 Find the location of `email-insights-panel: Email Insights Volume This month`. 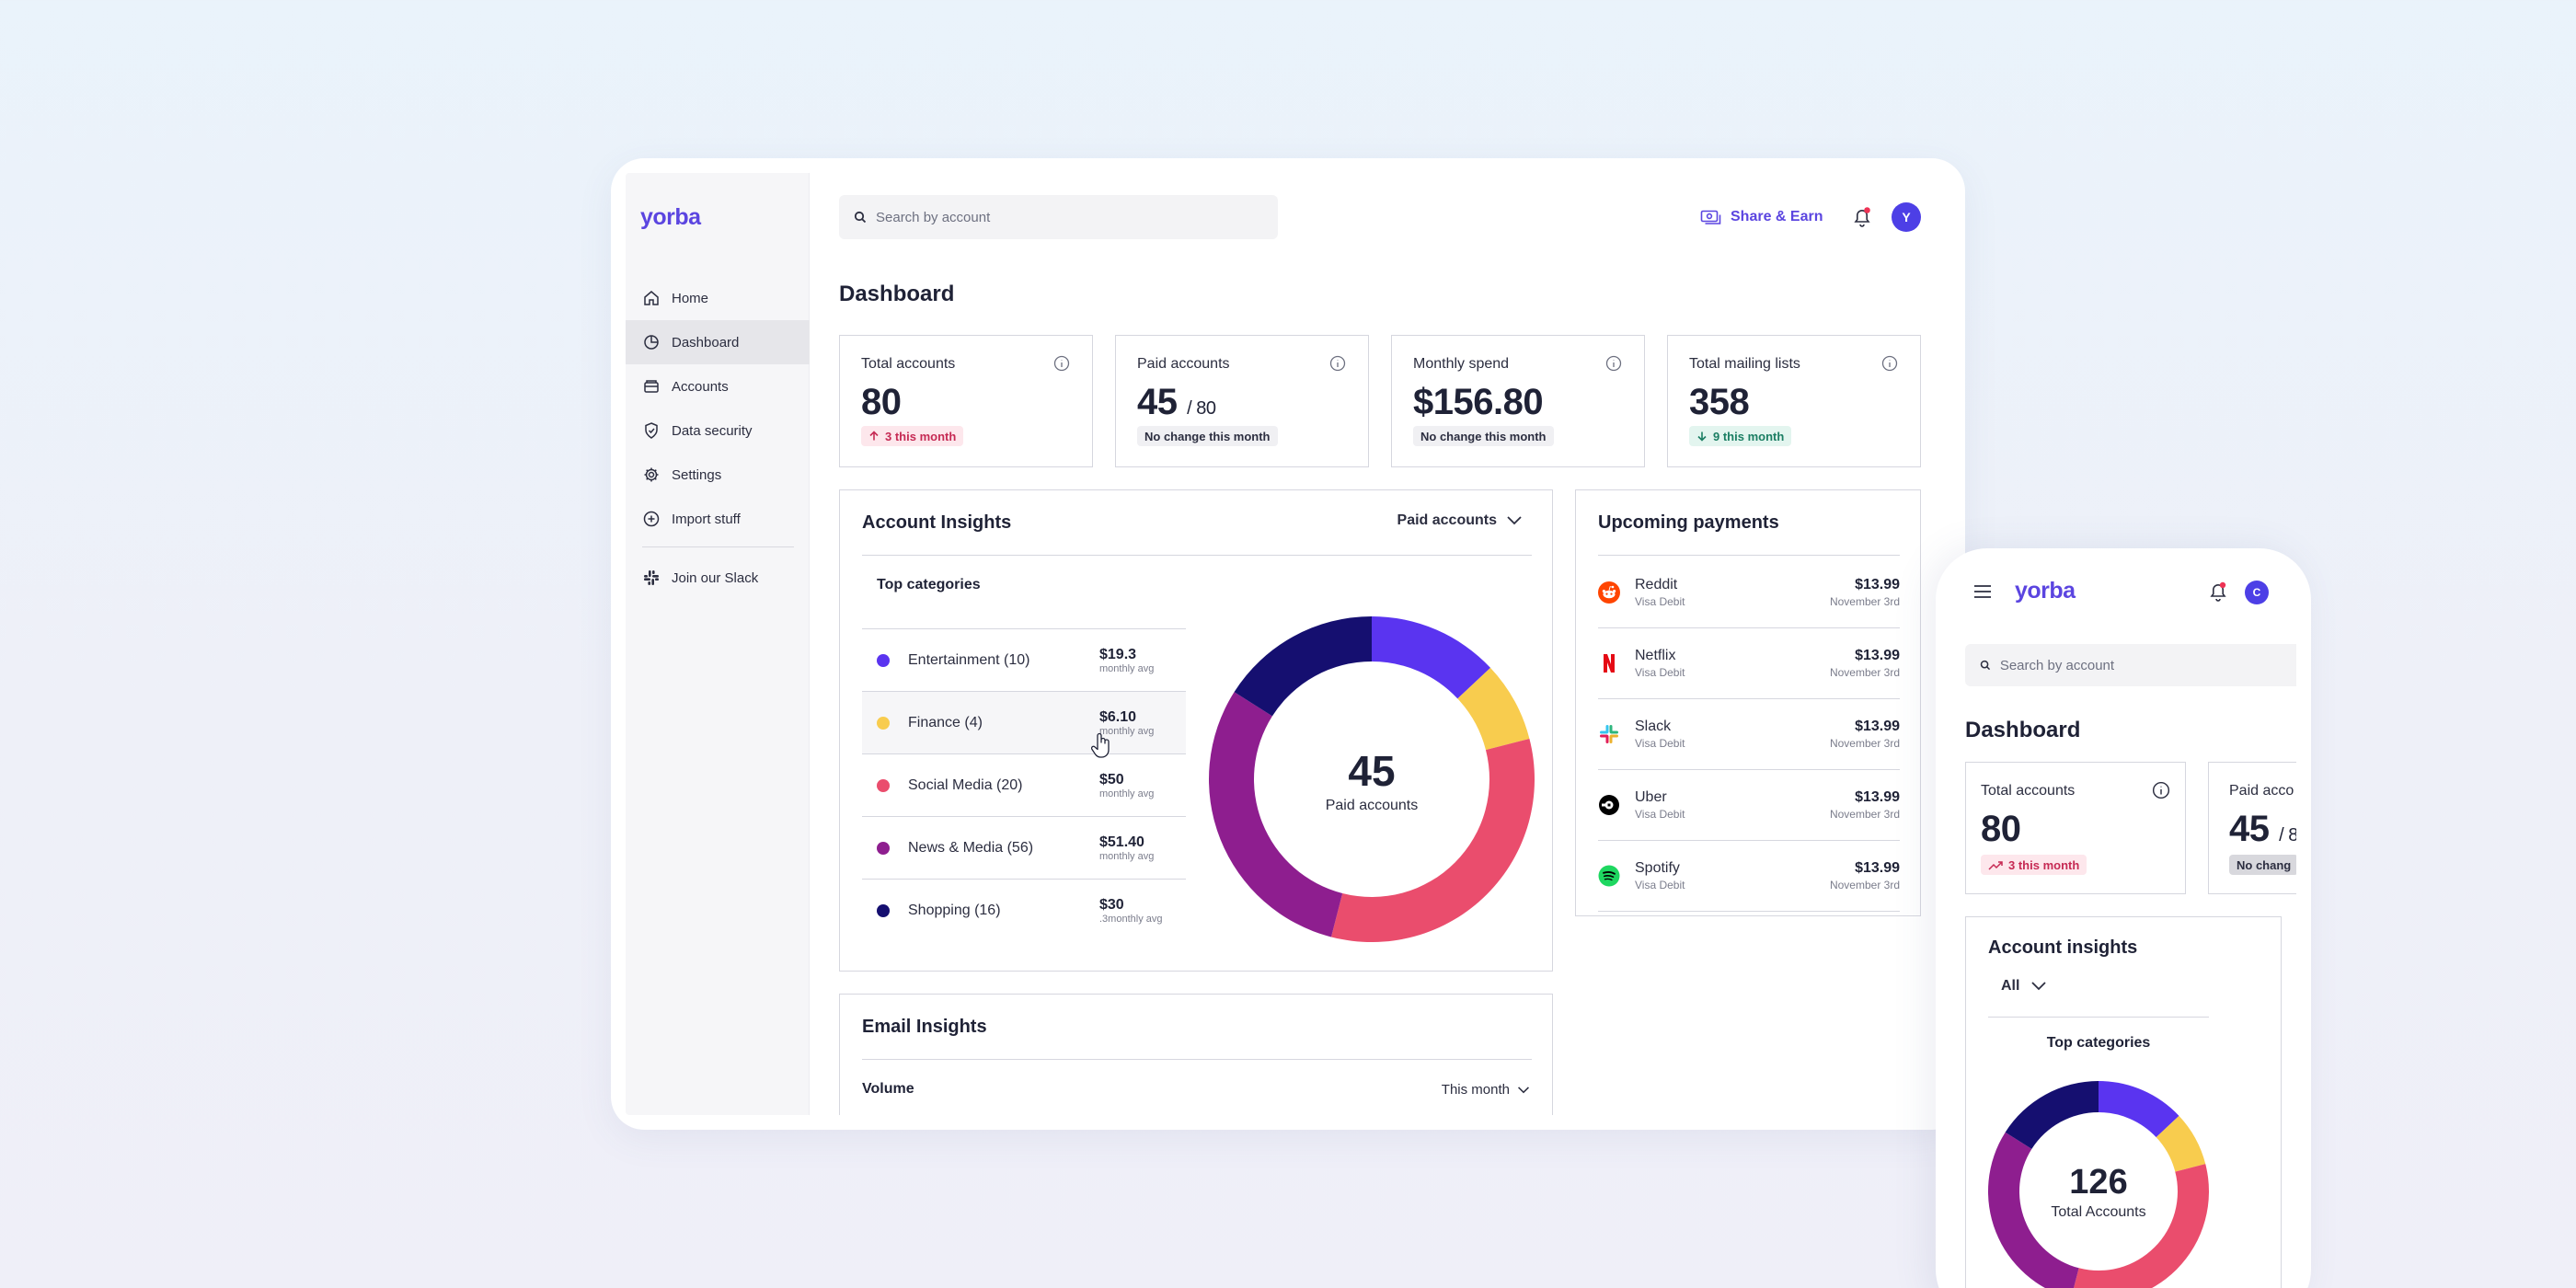

email-insights-panel: Email Insights Volume This month is located at coordinates (1196, 1054).